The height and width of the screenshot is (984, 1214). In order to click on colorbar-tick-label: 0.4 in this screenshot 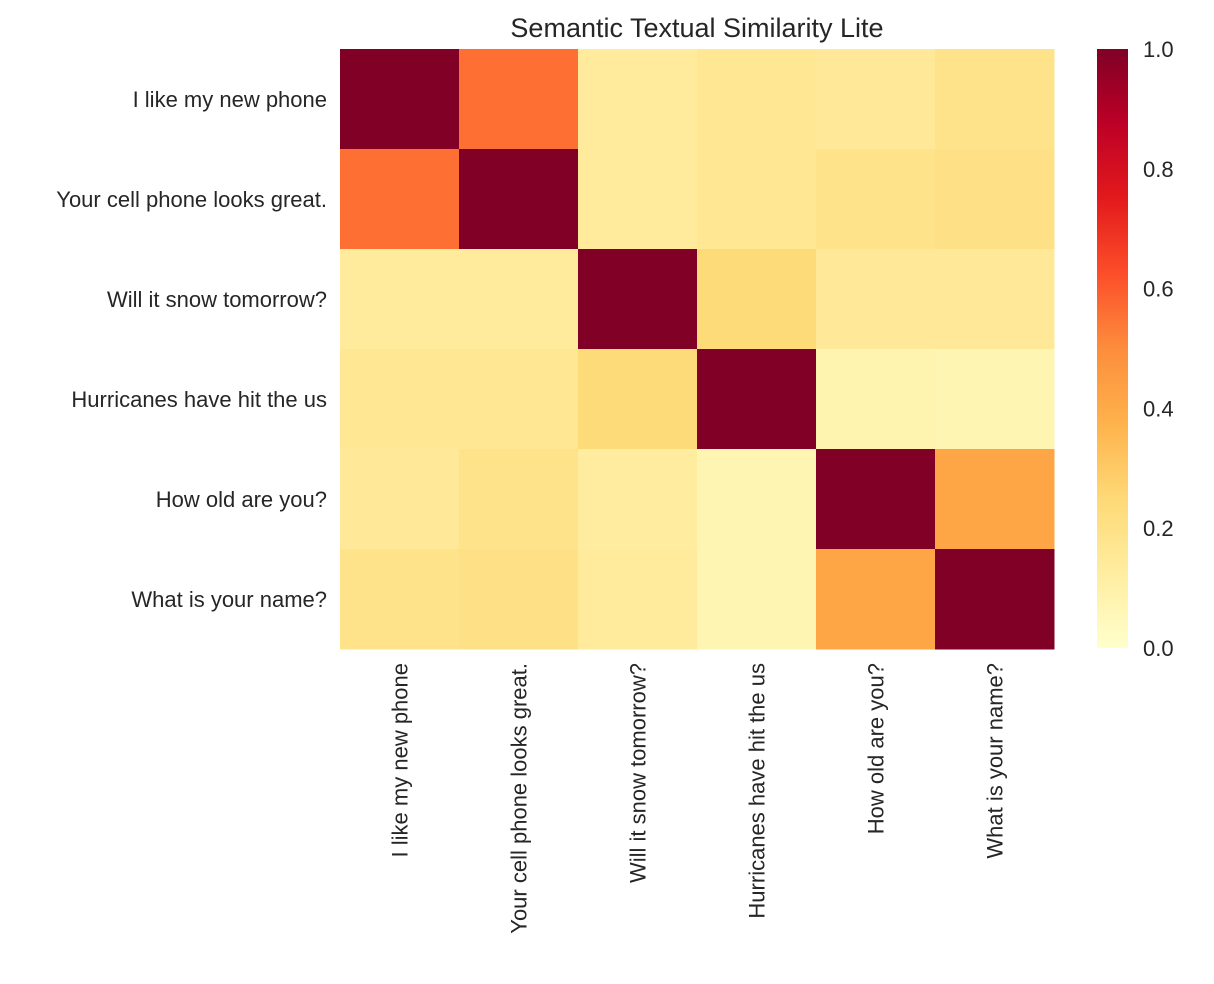, I will do `click(1158, 408)`.